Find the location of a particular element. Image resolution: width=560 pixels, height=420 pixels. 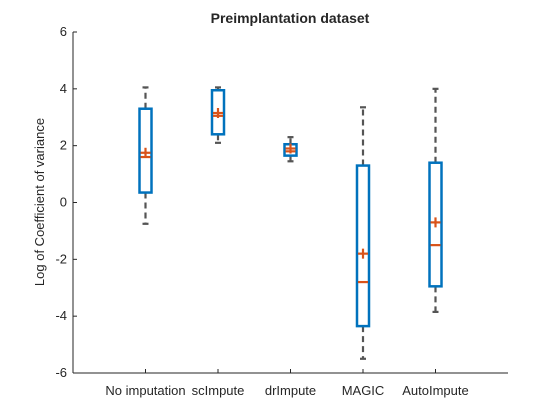

x-tick-label: AutoImpute is located at coordinates (435, 390).